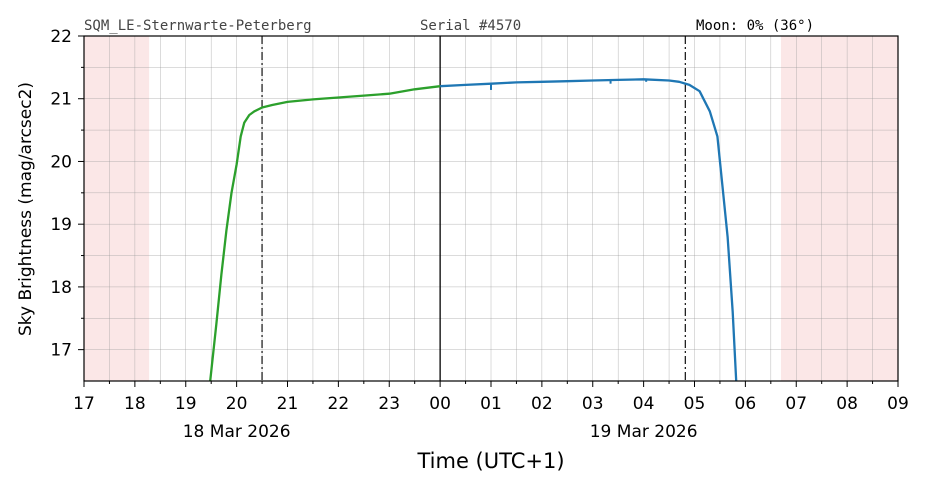 The image size is (926, 488). I want to click on x-tick-label: 04, so click(644, 404).